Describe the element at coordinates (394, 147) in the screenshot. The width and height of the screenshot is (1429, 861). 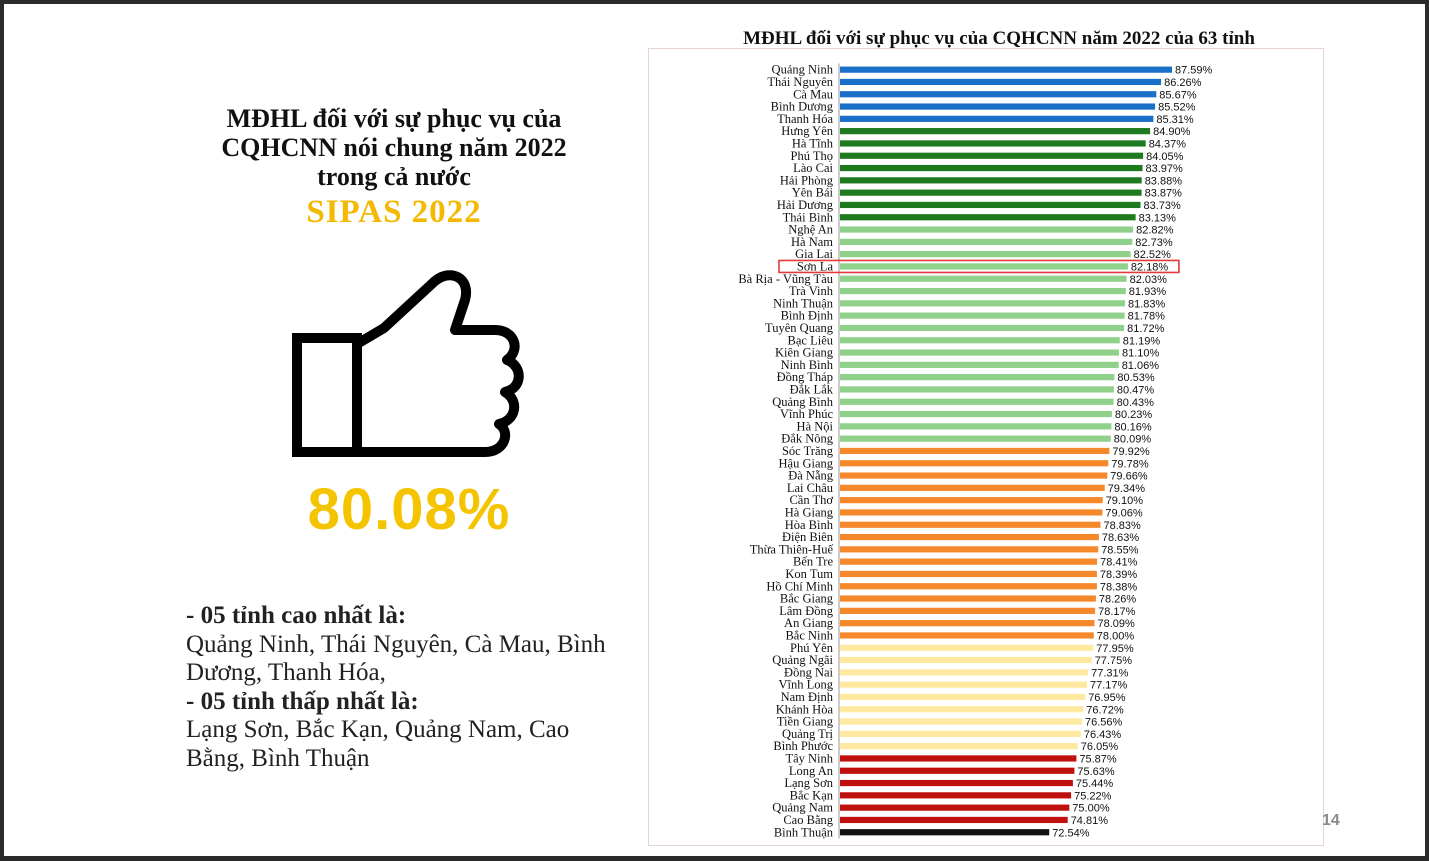
I see `summary-title-line-2: CQHCNN nói chung năm 2022` at that location.